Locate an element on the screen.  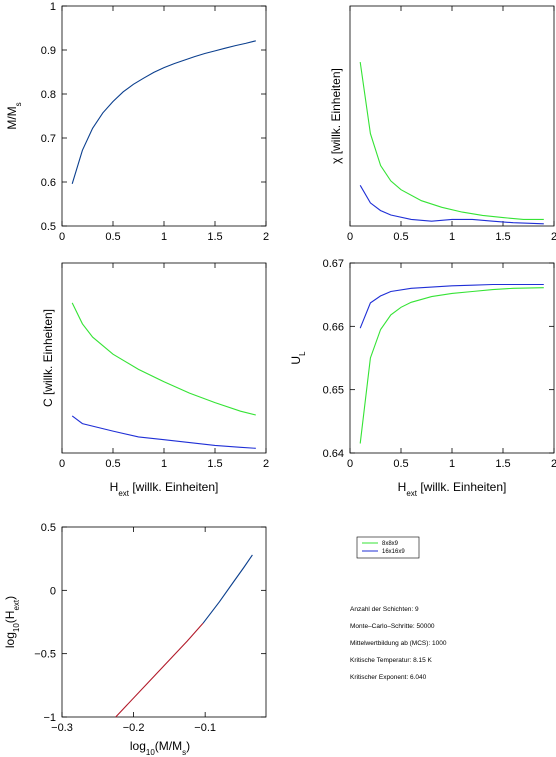
x-tick-label: −0.3 is located at coordinates (62, 728).